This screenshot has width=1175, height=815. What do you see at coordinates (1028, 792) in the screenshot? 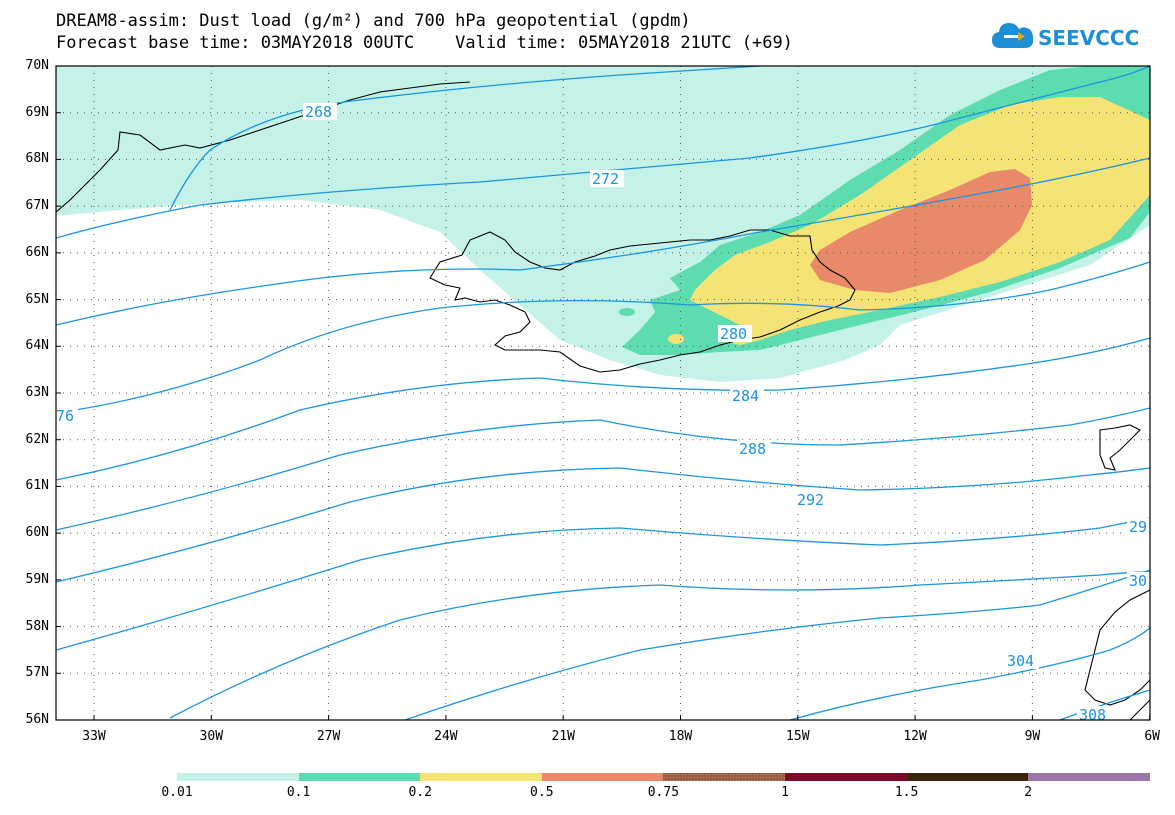
I see `colorbar-label: 2` at bounding box center [1028, 792].